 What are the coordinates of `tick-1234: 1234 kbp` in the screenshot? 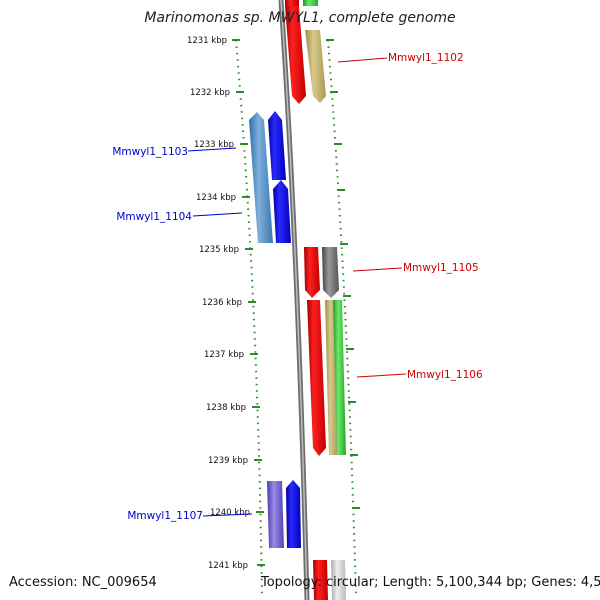 It's located at (223, 198).